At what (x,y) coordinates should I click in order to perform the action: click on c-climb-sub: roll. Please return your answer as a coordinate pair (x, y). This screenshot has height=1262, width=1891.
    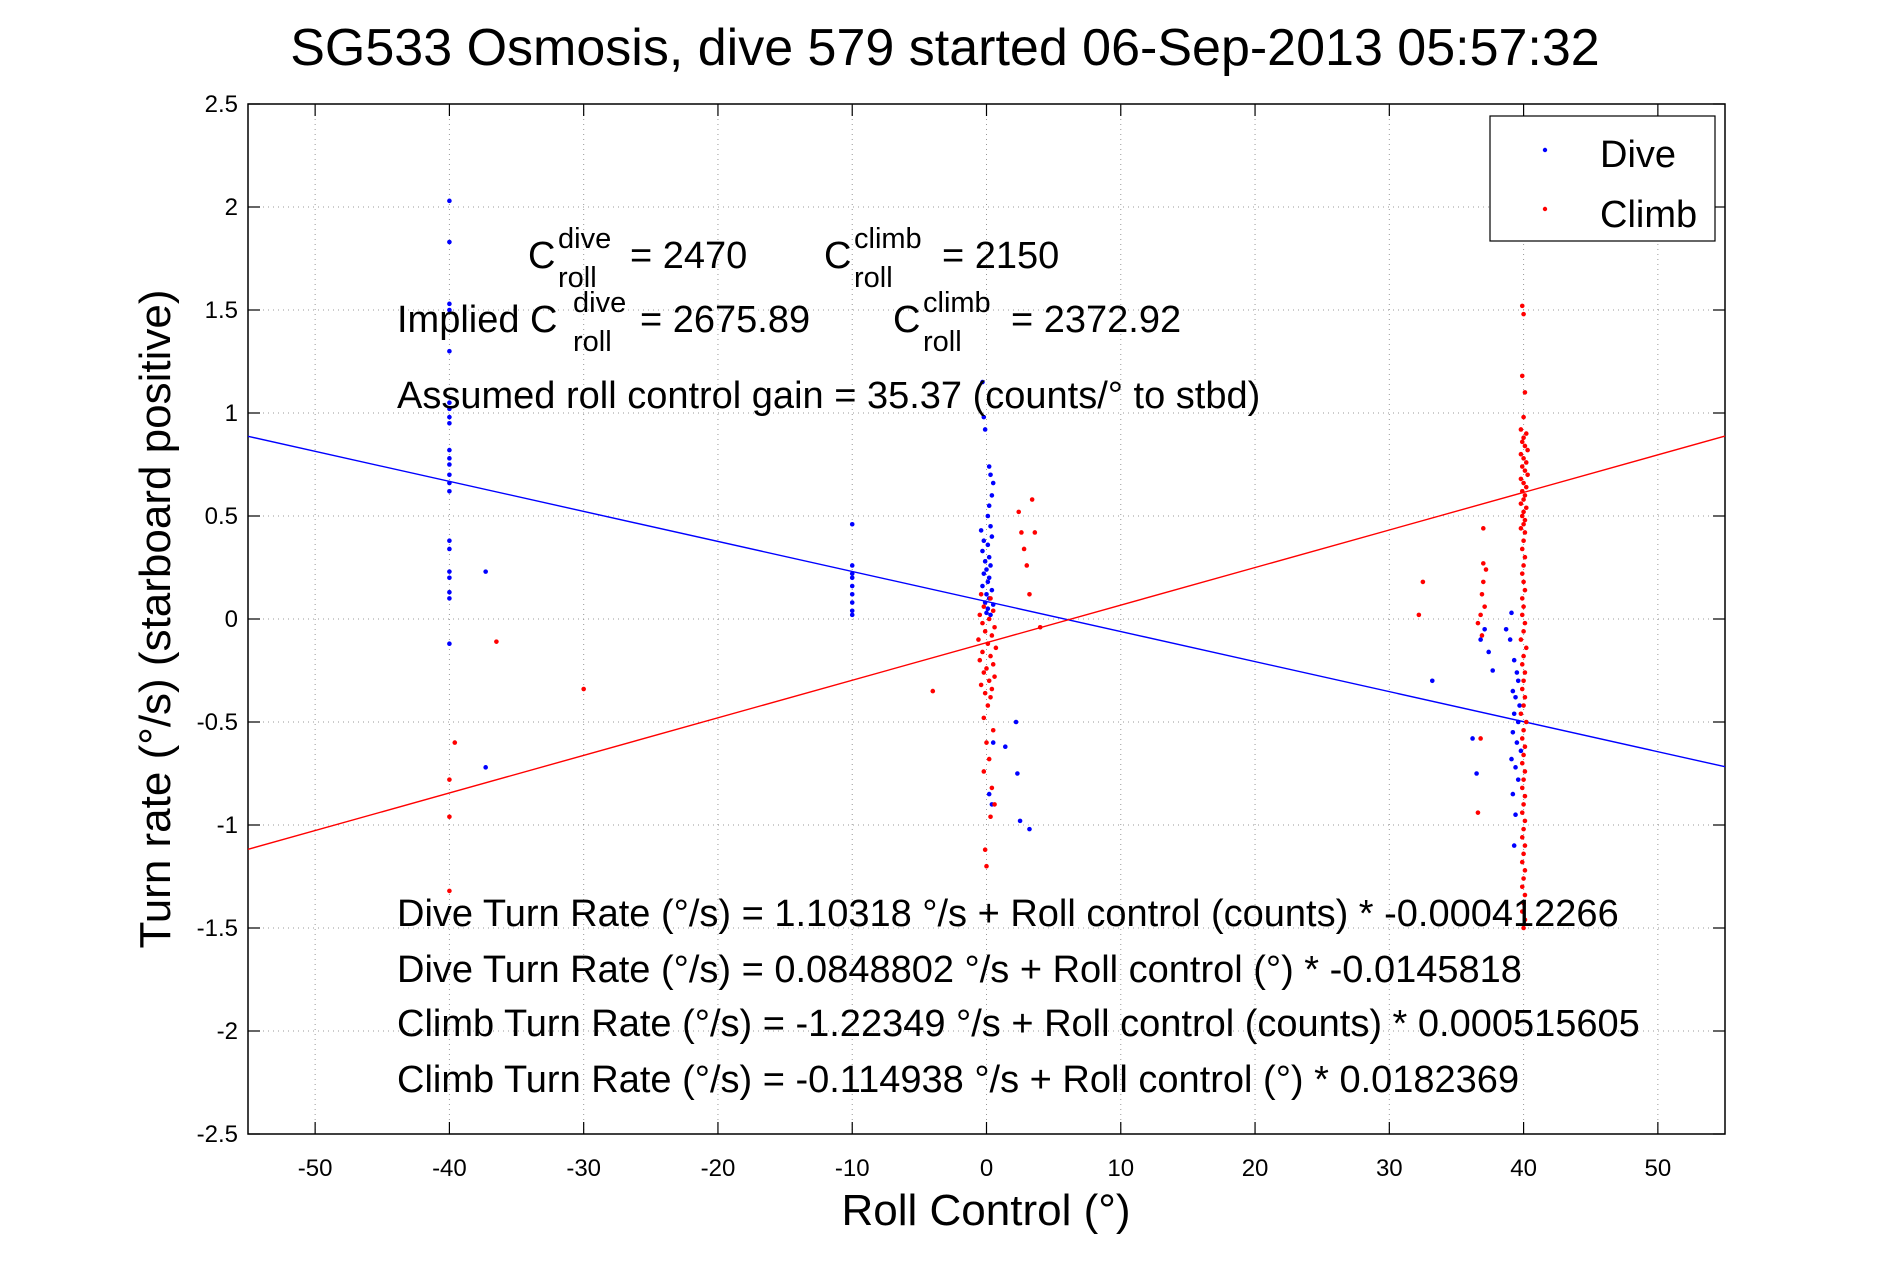
    Looking at the image, I should click on (873, 278).